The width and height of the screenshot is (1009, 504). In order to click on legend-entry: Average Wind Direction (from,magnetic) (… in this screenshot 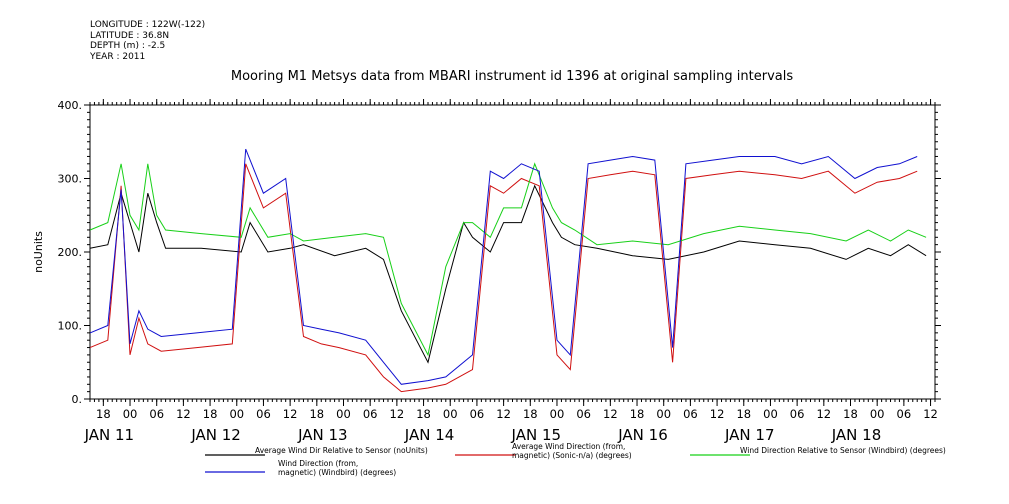, I will do `click(543, 451)`.